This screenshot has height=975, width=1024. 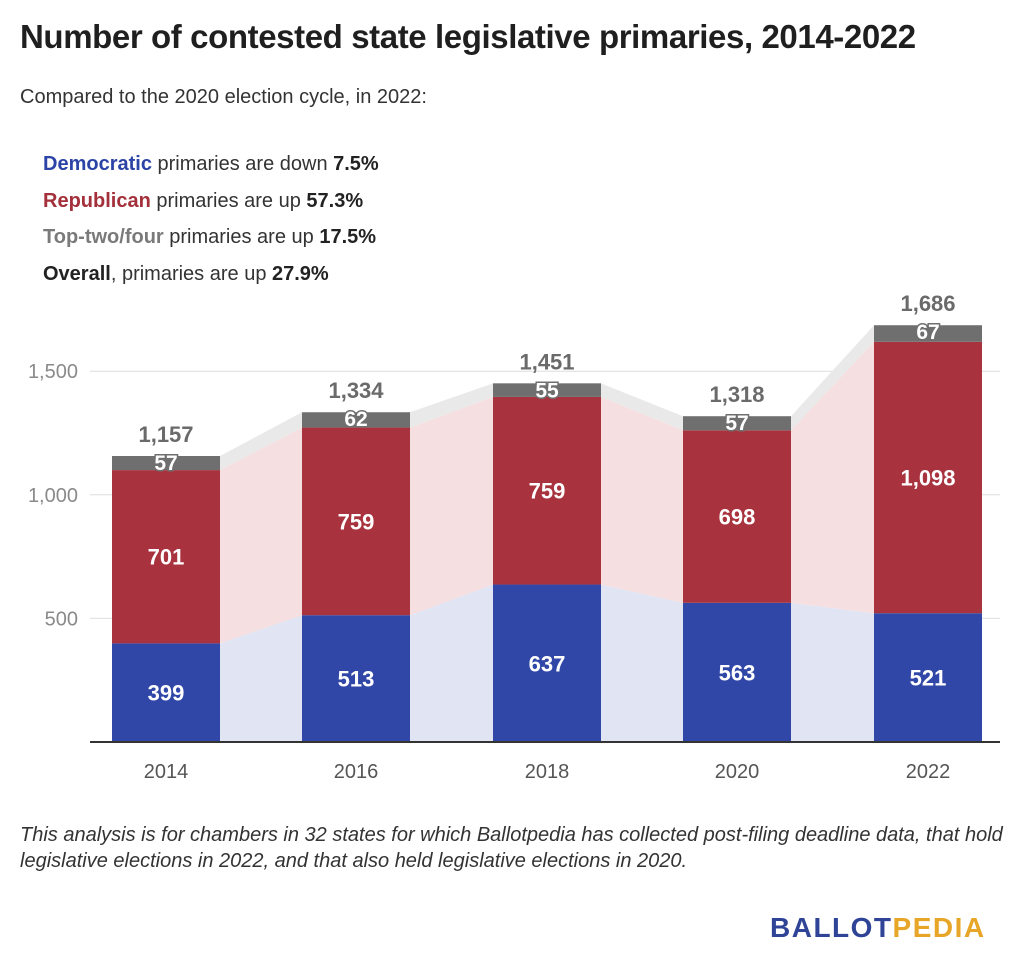 I want to click on bar-value-label: 563, so click(x=737, y=672).